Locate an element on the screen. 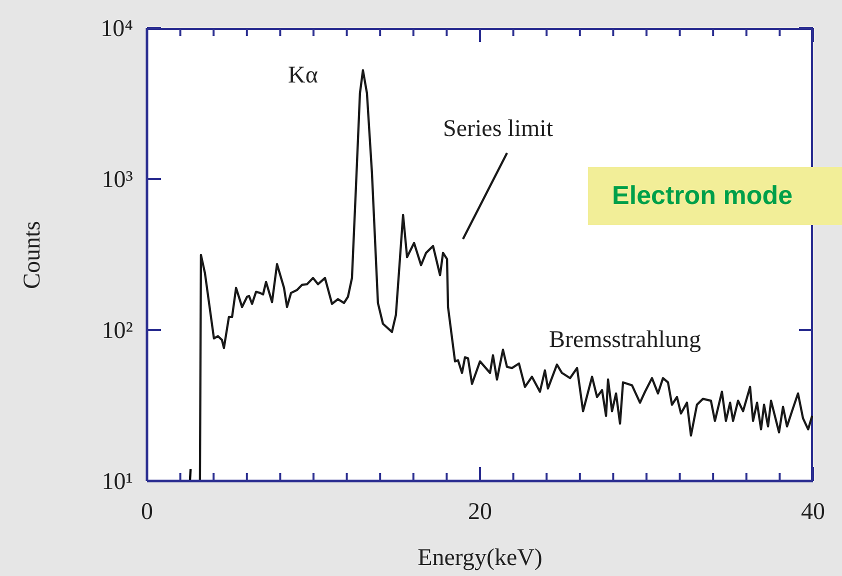 This screenshot has width=842, height=576. y-tick-label: 10⁴ is located at coordinates (116, 29).